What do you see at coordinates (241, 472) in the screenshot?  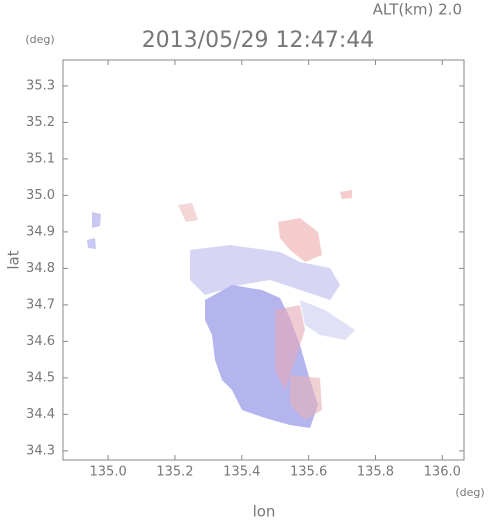 I see `x-tick-label: 135.4` at bounding box center [241, 472].